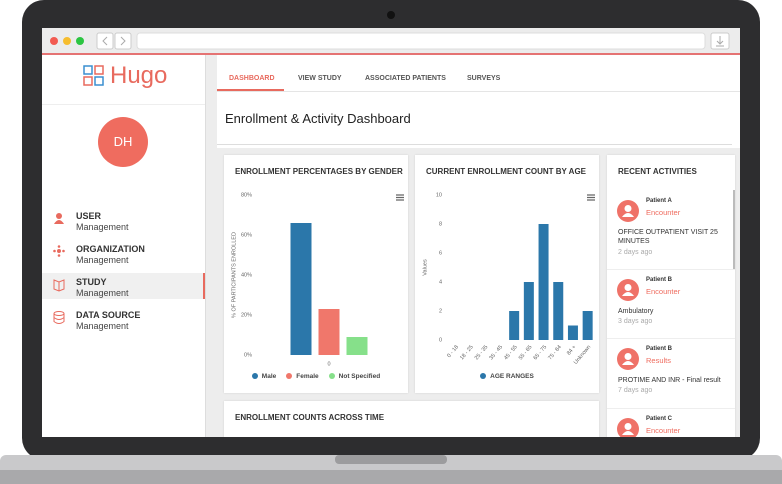 Image resolution: width=782 pixels, height=484 pixels. I want to click on window-maximize, so click(80, 41).